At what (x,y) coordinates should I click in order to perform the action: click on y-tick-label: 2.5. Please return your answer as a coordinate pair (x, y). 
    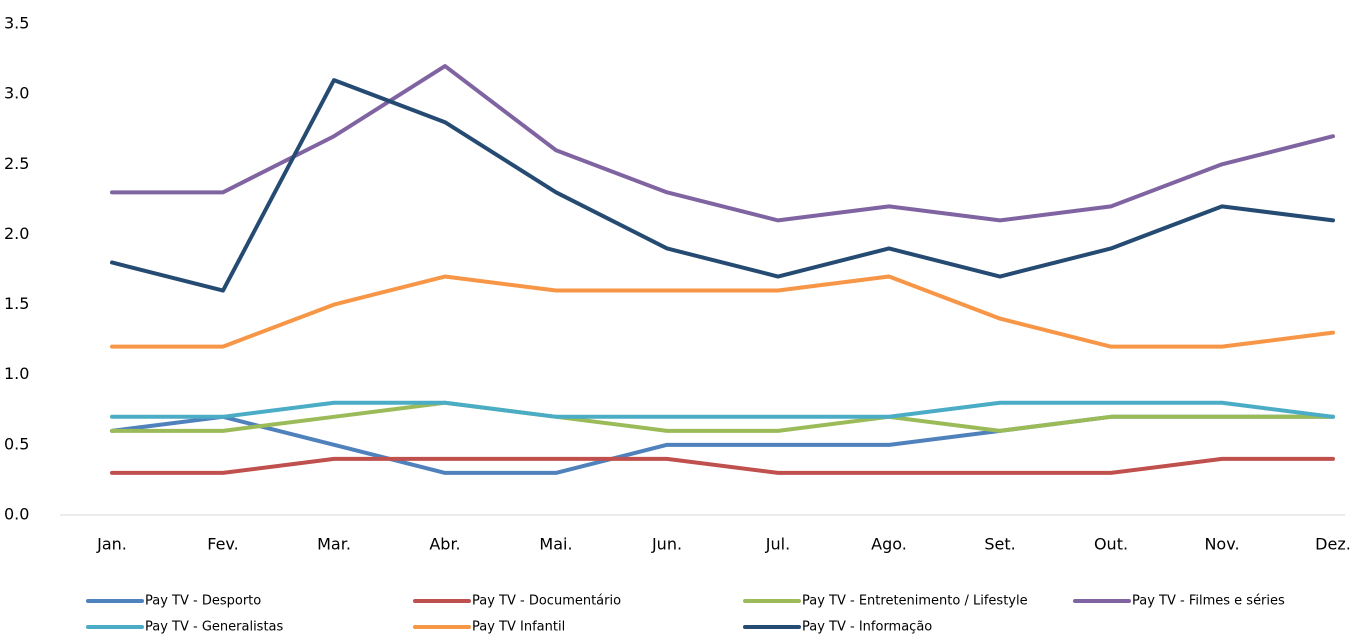
    Looking at the image, I should click on (16, 163).